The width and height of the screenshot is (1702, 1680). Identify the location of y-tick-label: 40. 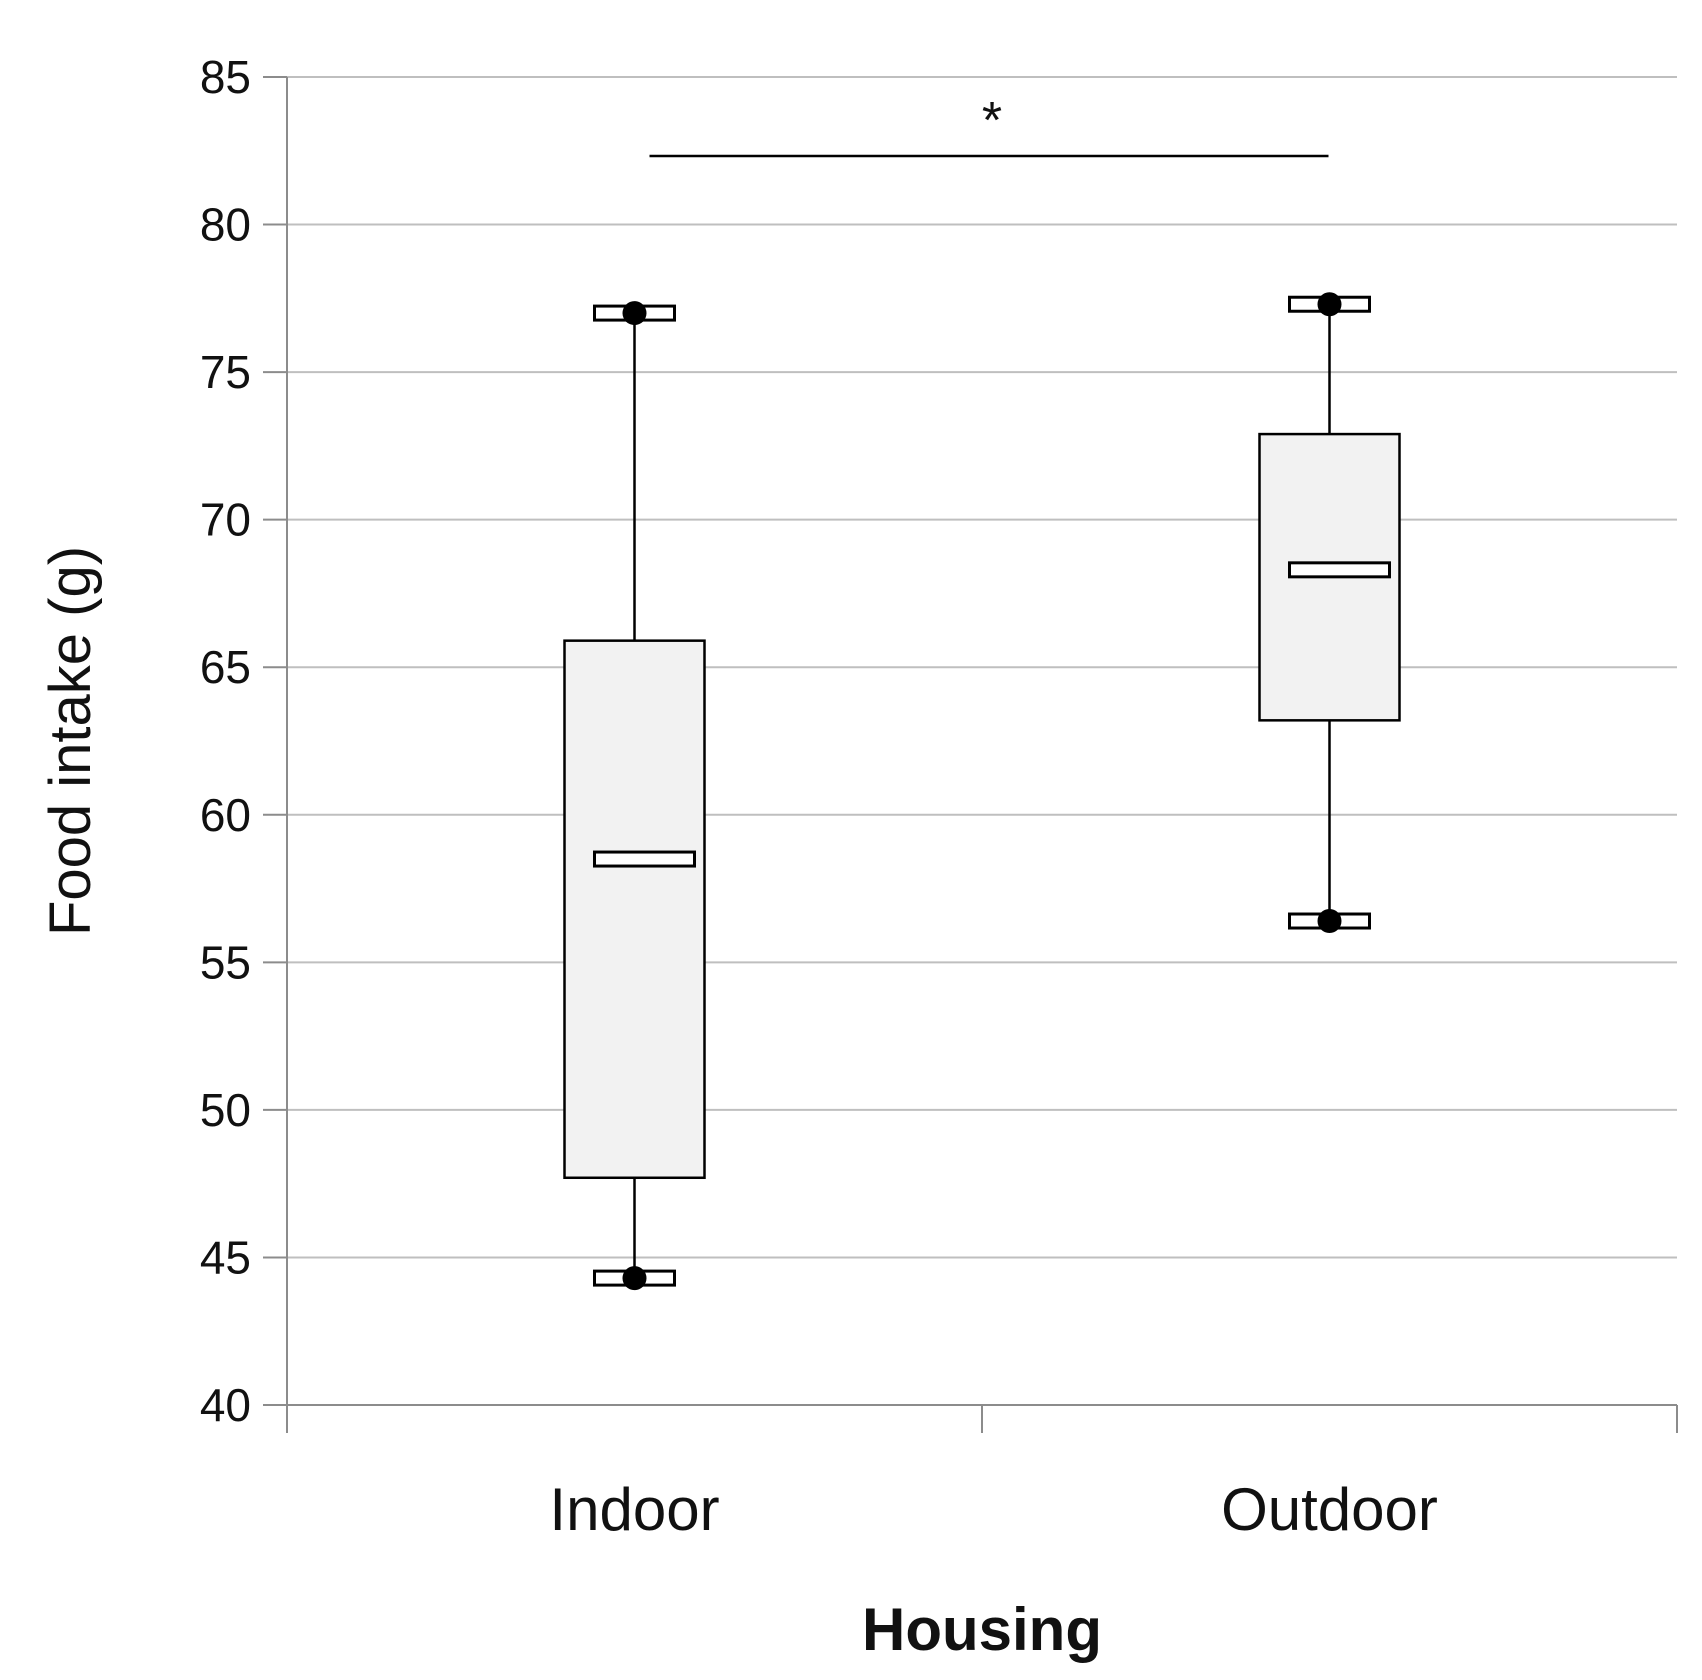
(225, 1405).